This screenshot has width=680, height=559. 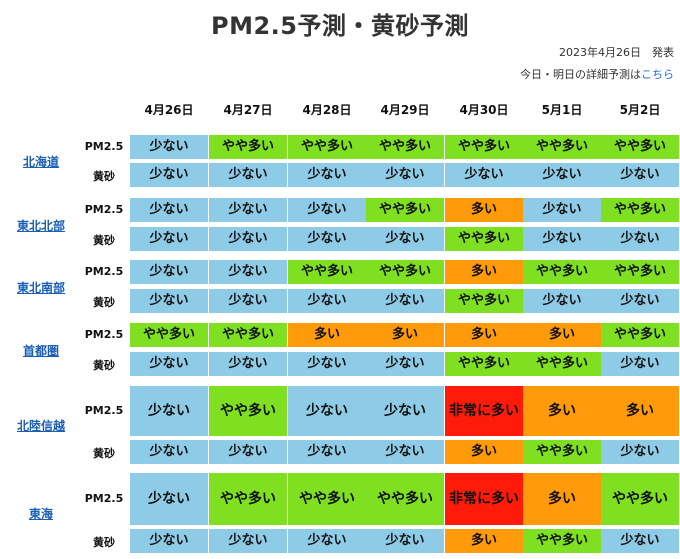 What do you see at coordinates (640, 110) in the screenshot?
I see `date-header: 5月2日` at bounding box center [640, 110].